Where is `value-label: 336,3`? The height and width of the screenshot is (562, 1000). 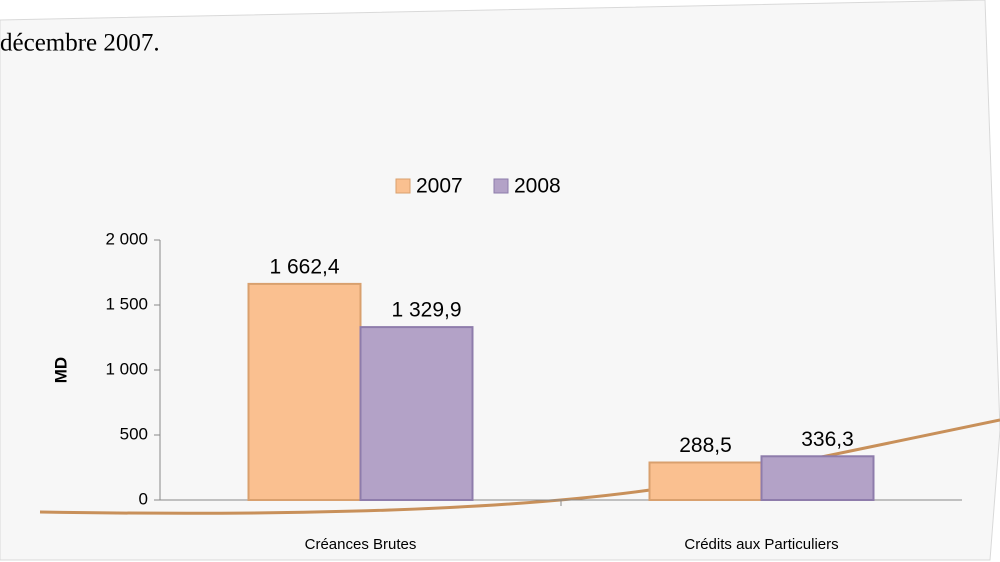 value-label: 336,3 is located at coordinates (827, 439).